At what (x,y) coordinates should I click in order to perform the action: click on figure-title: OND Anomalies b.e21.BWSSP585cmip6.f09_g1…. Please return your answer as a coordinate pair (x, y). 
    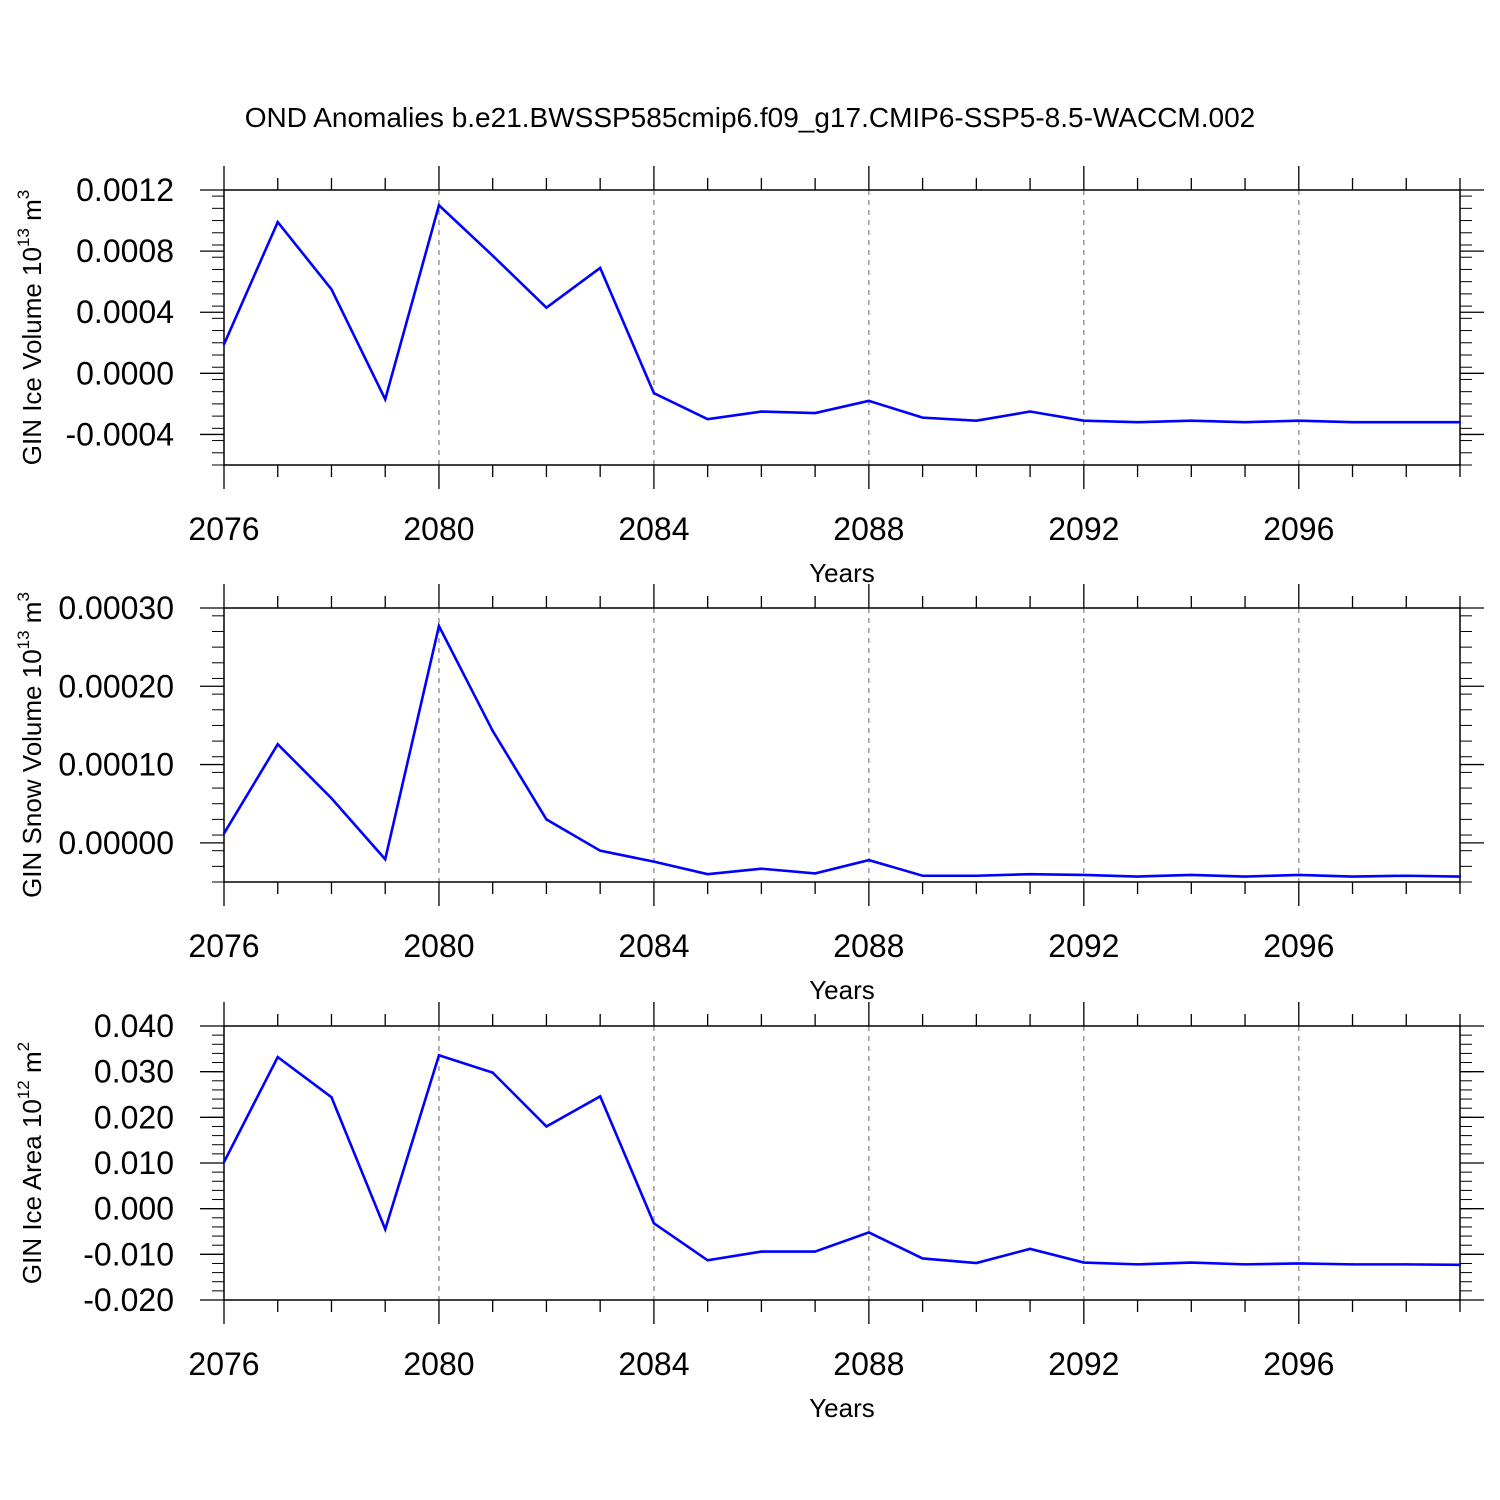
    Looking at the image, I should click on (750, 117).